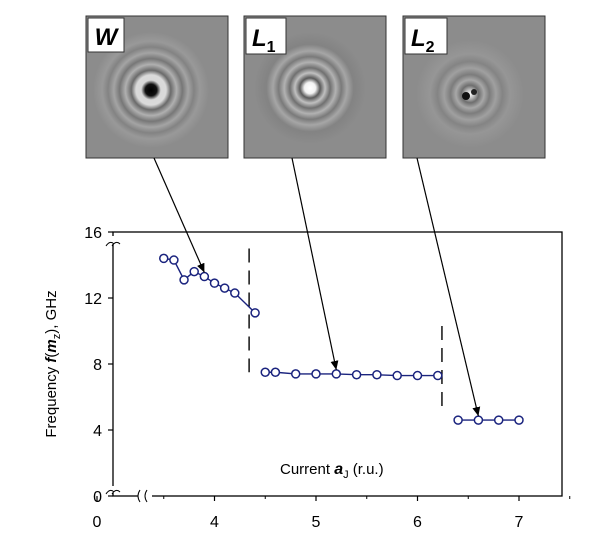  I want to click on x-tick-label: 6, so click(417, 522).